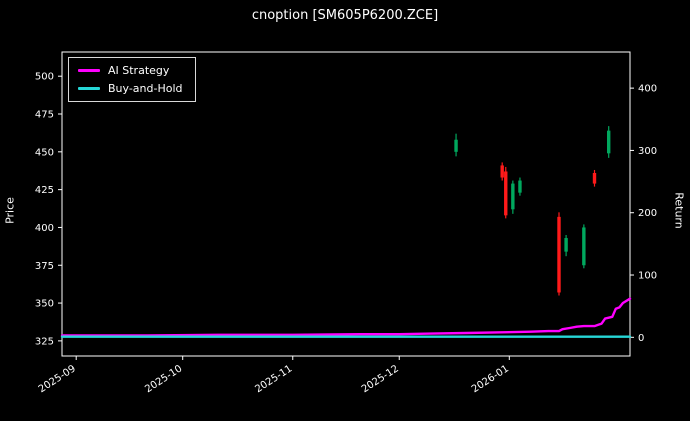 Image resolution: width=690 pixels, height=421 pixels. I want to click on return-tick-label: 100, so click(647, 276).